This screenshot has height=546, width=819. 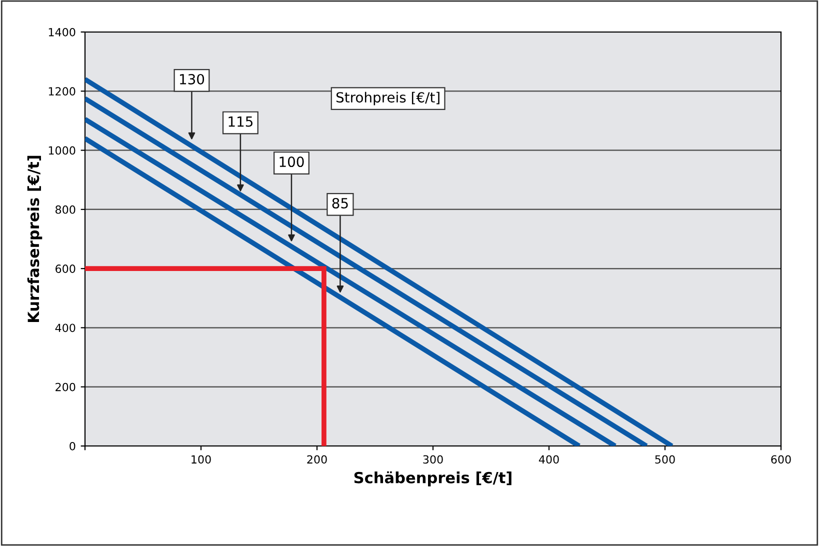 What do you see at coordinates (66, 387) in the screenshot?
I see `y-tick-label: 200` at bounding box center [66, 387].